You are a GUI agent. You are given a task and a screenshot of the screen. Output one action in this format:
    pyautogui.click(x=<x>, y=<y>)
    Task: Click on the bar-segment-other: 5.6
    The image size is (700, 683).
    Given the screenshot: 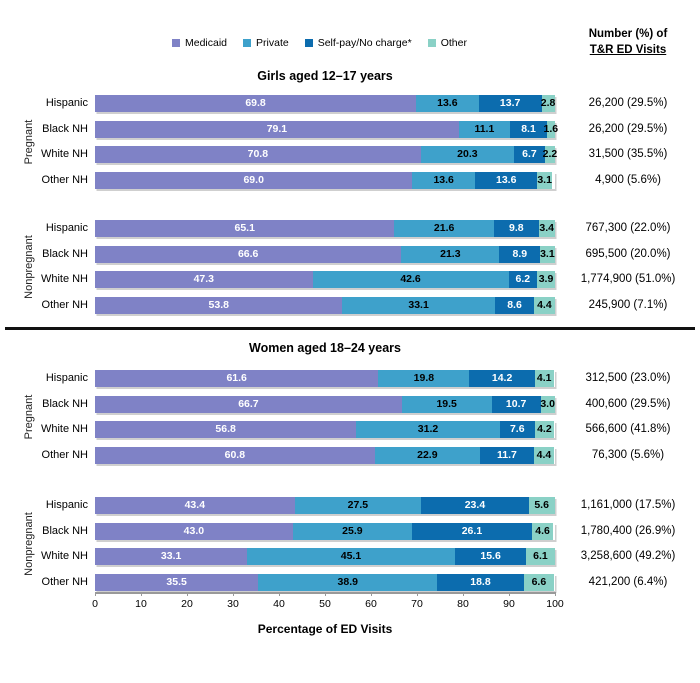 What is the action you would take?
    pyautogui.click(x=541, y=505)
    